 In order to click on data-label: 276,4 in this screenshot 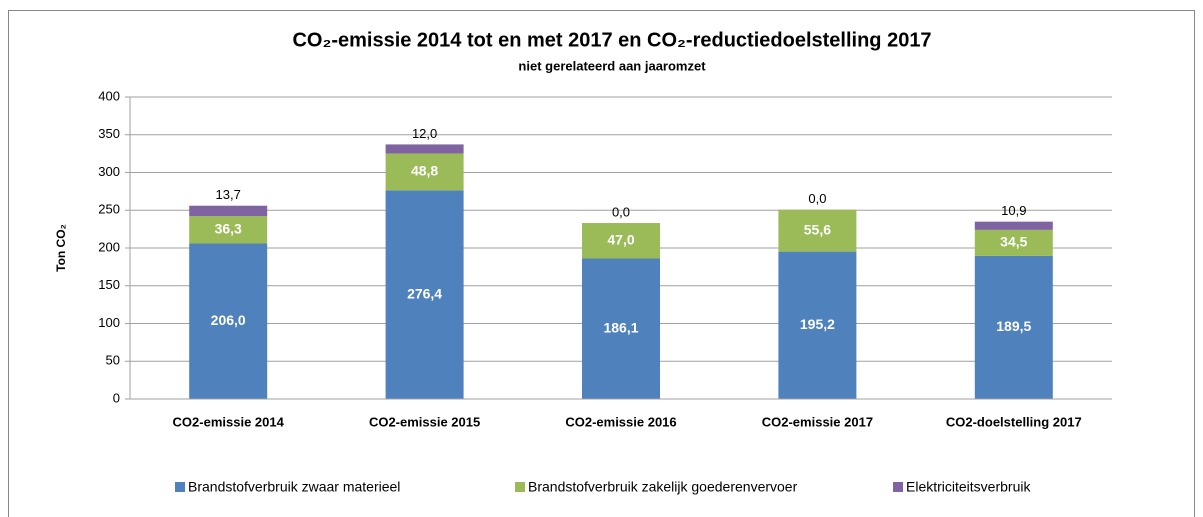, I will do `click(424, 293)`.